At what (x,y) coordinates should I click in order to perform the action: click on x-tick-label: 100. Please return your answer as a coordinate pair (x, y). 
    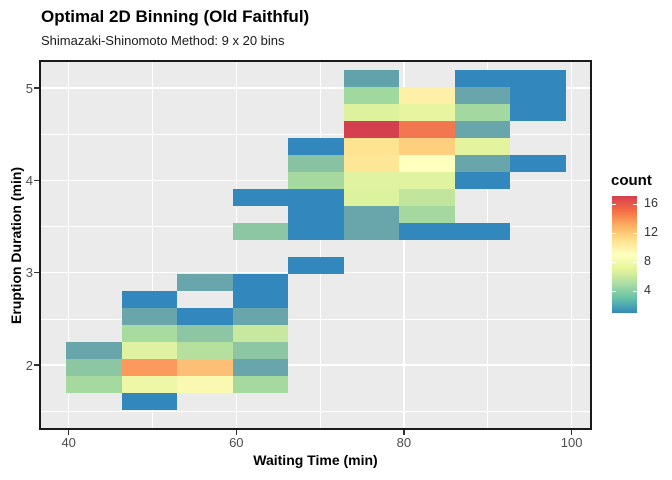
    Looking at the image, I should click on (571, 442).